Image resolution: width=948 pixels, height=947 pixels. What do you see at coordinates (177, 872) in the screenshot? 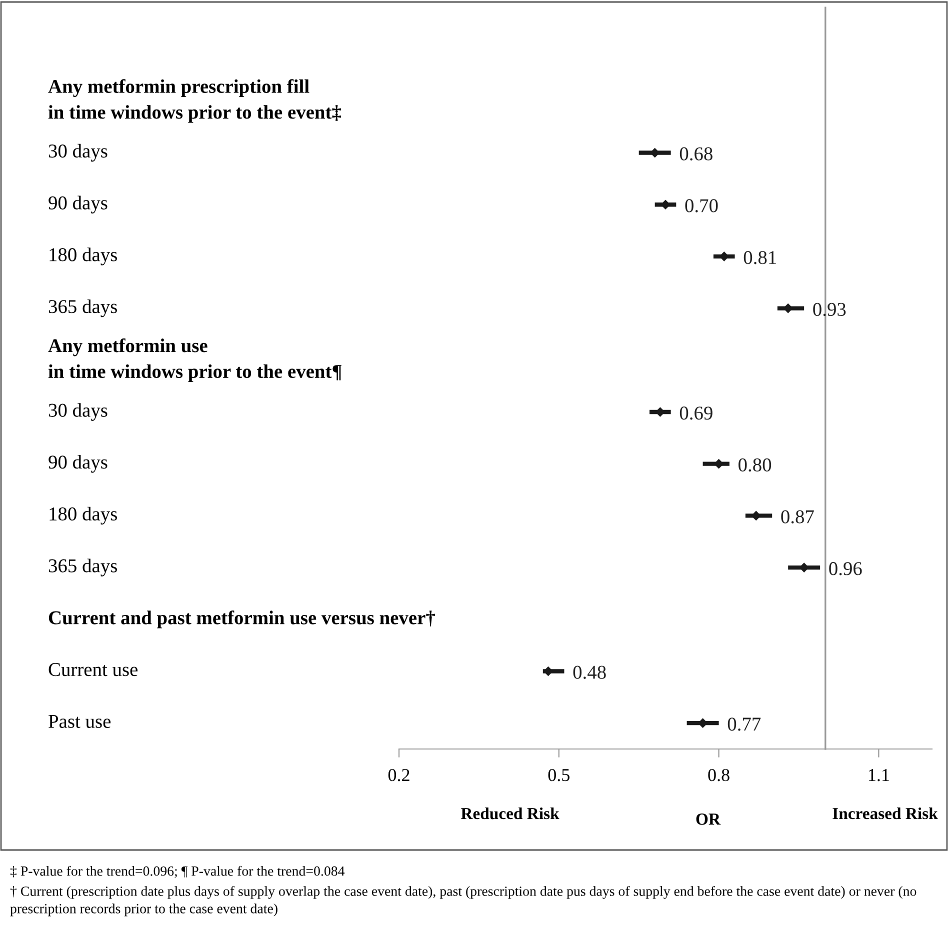
I see `text: ‡ P-value for the trend=0.096; ¶ P-value for the trend=0.084` at bounding box center [177, 872].